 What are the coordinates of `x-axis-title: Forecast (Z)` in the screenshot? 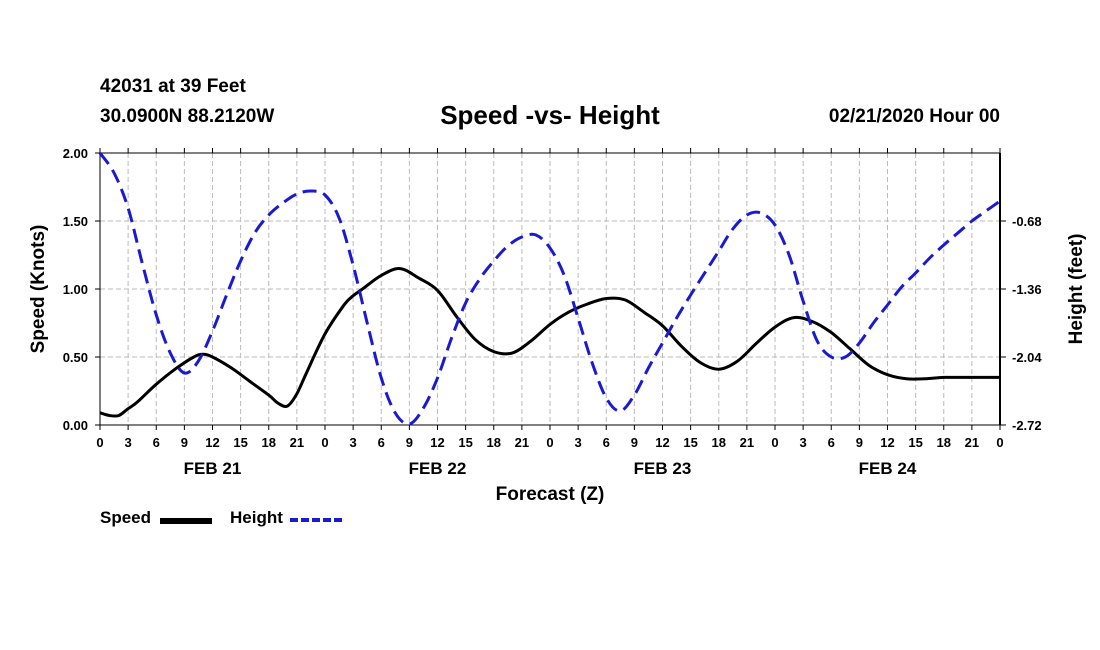 It's located at (550, 494).